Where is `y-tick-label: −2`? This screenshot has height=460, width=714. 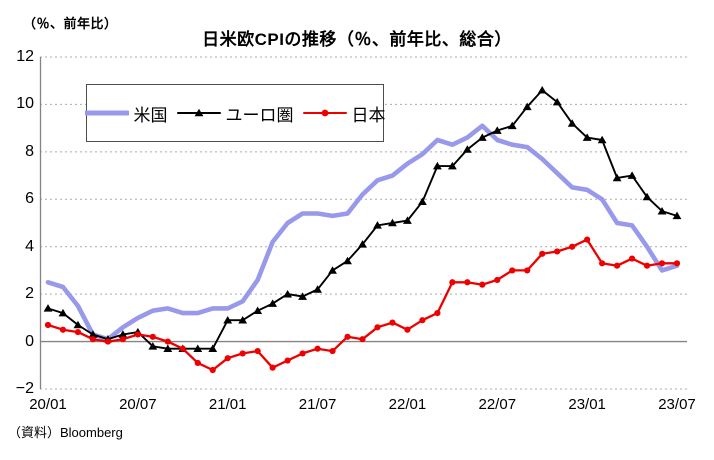 y-tick-label: −2 is located at coordinates (24, 388).